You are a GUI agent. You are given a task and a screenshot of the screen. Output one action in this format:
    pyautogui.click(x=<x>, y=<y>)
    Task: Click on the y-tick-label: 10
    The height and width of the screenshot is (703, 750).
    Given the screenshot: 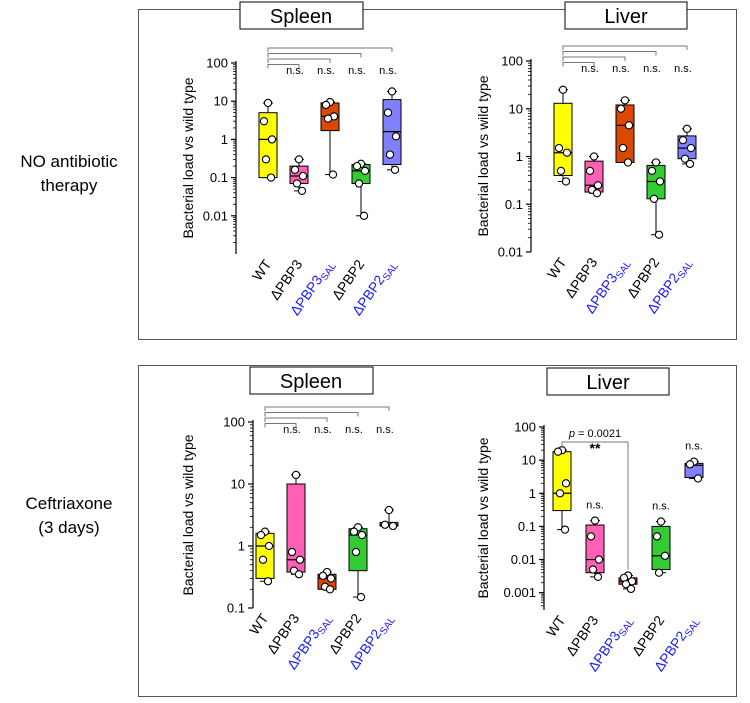 What is the action you would take?
    pyautogui.click(x=516, y=108)
    